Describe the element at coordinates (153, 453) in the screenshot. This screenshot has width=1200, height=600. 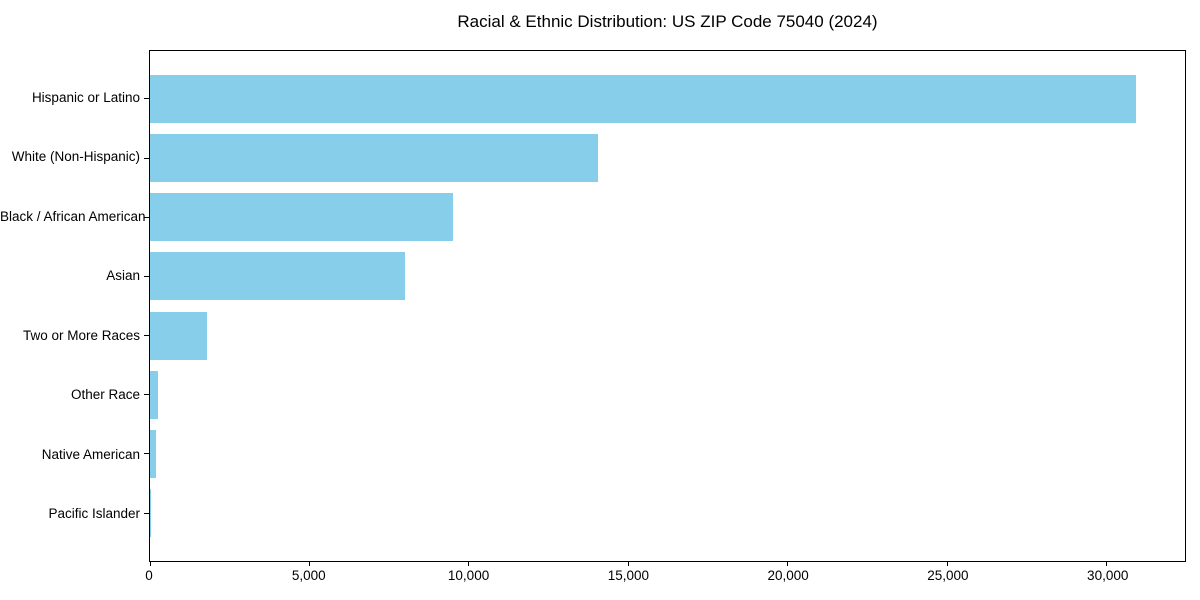
I see `bar-native-american` at that location.